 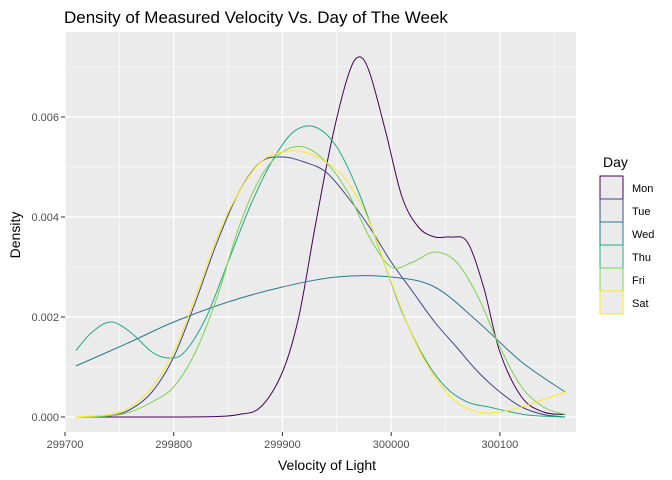 What do you see at coordinates (626, 234) in the screenshot?
I see `legend: Day Mon Tue Wed Thu Fri Sat` at bounding box center [626, 234].